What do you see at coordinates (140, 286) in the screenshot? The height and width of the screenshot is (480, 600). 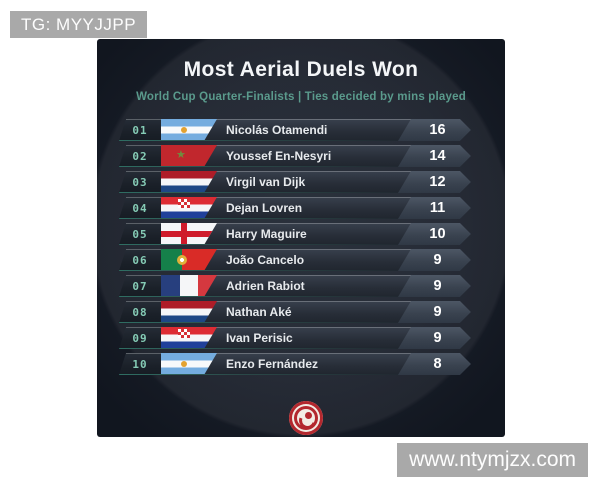 I see `rank-label: 07` at bounding box center [140, 286].